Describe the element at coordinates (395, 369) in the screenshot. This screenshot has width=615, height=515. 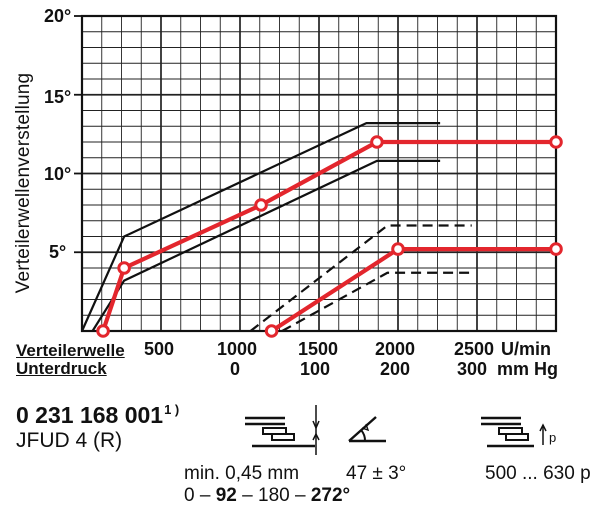
I see `x-tick-label-vacuum-200: 200` at that location.